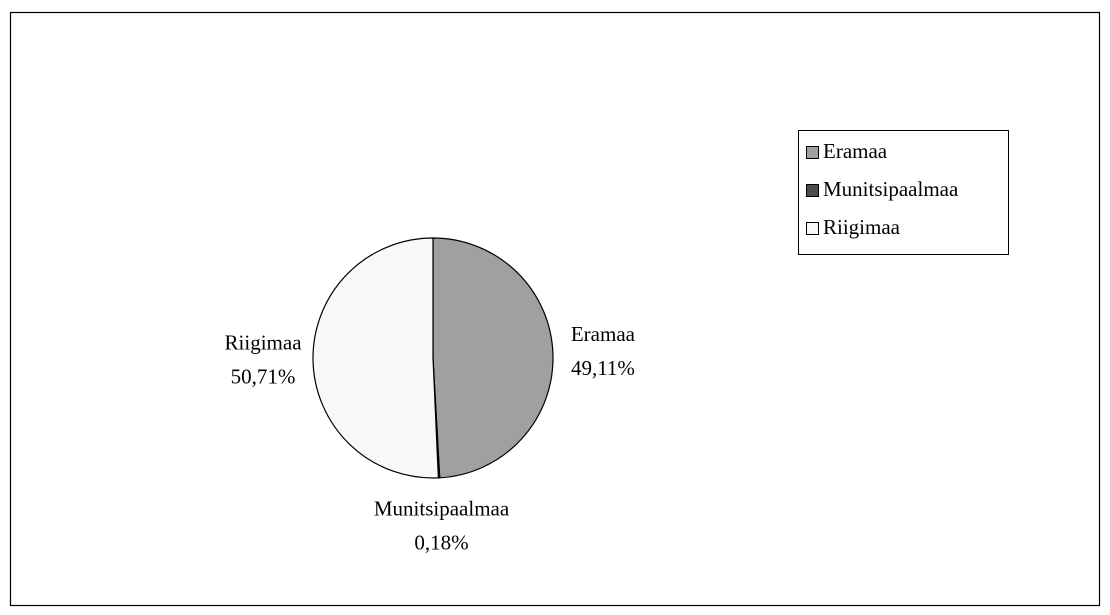  What do you see at coordinates (862, 227) in the screenshot?
I see `legend-label: Riigimaa` at bounding box center [862, 227].